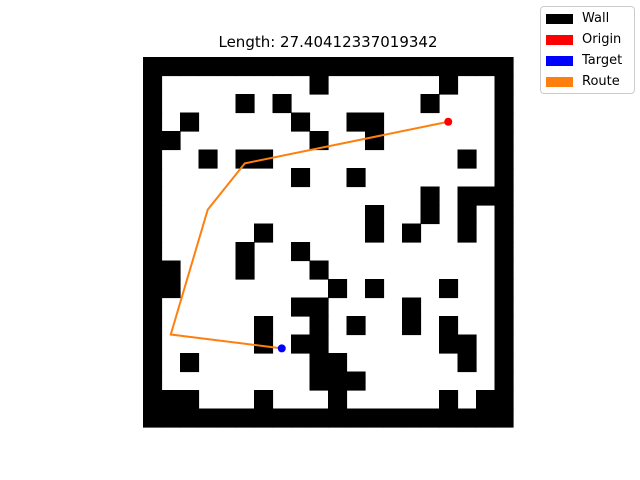 This screenshot has height=480, width=640. What do you see at coordinates (559, 40) in the screenshot?
I see `legend-swatch-origin` at bounding box center [559, 40].